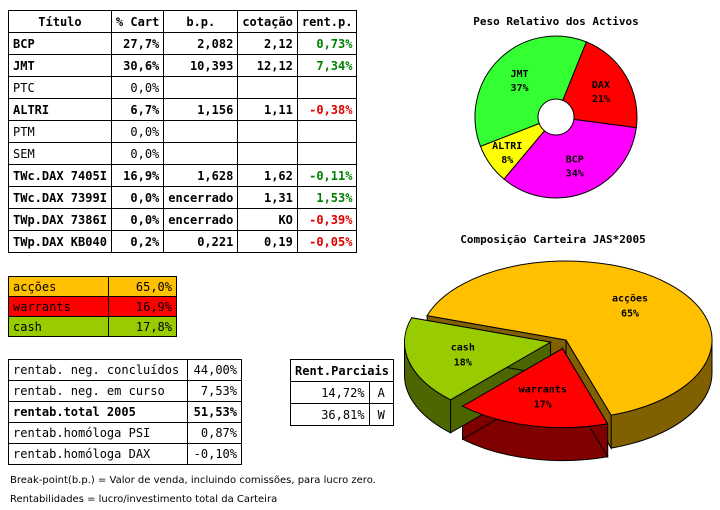  Describe the element at coordinates (92, 286) in the screenshot. I see `allocation-row: acções 65,0%` at that location.